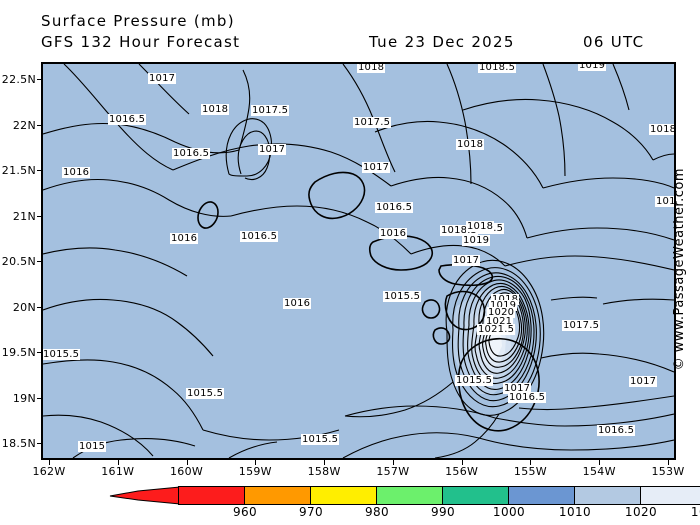 The image size is (700, 525). Describe the element at coordinates (138, 21) in the screenshot. I see `page-title: Surface Pressure (mb)` at that location.